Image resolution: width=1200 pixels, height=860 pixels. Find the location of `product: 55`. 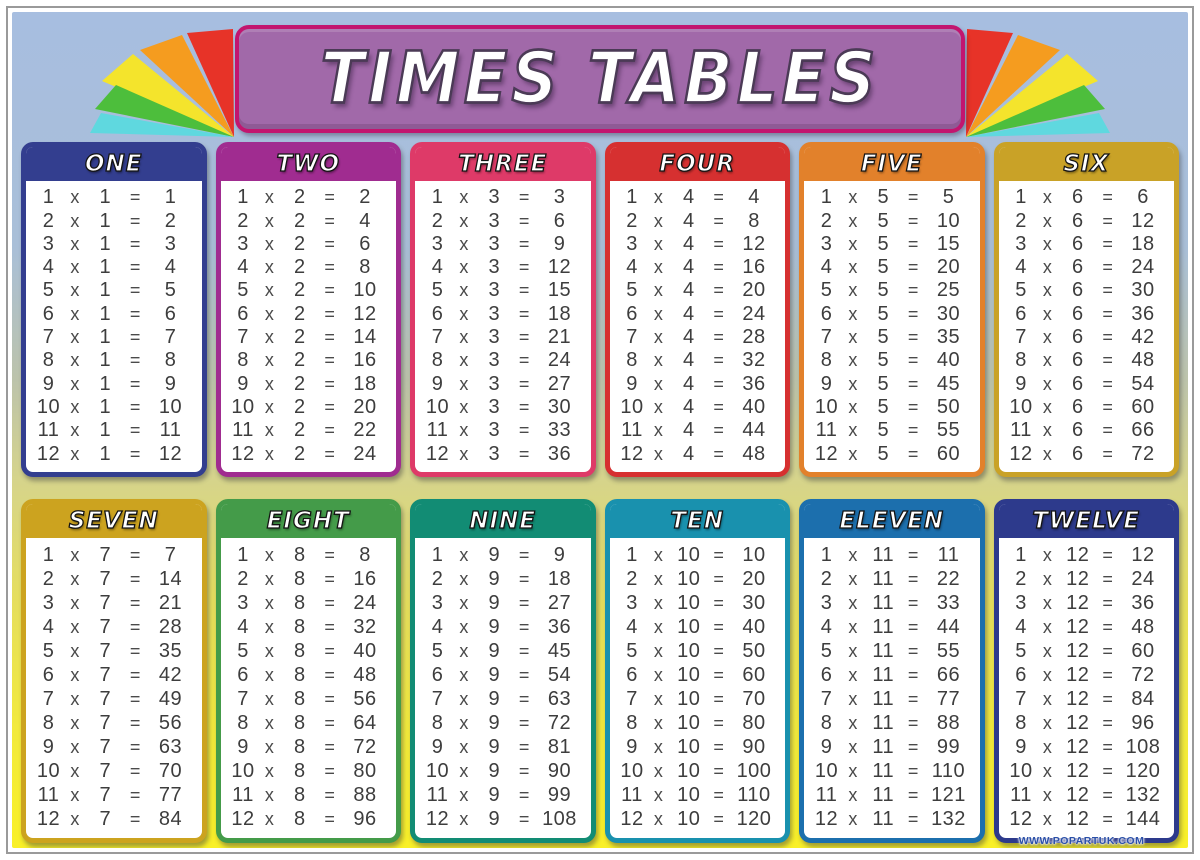

product: 55 is located at coordinates (948, 430).